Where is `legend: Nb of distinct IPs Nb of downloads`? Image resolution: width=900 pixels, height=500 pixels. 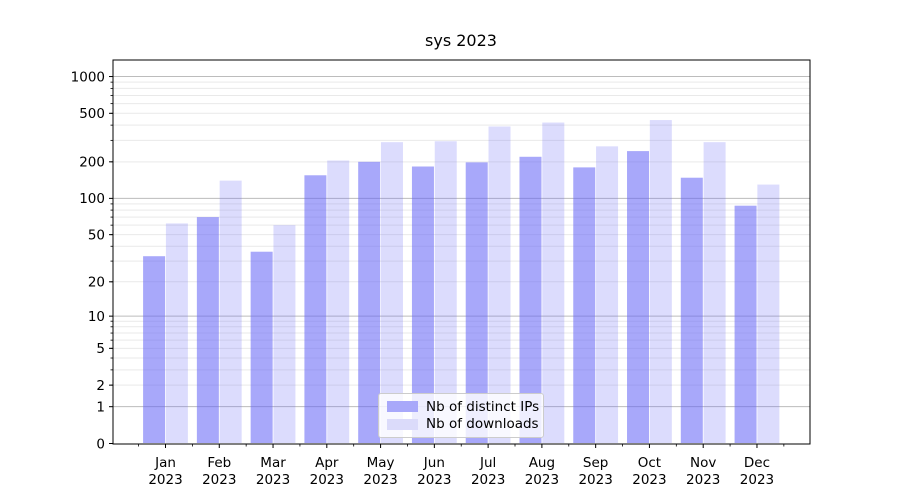
legend: Nb of distinct IPs Nb of downloads is located at coordinates (461, 415).